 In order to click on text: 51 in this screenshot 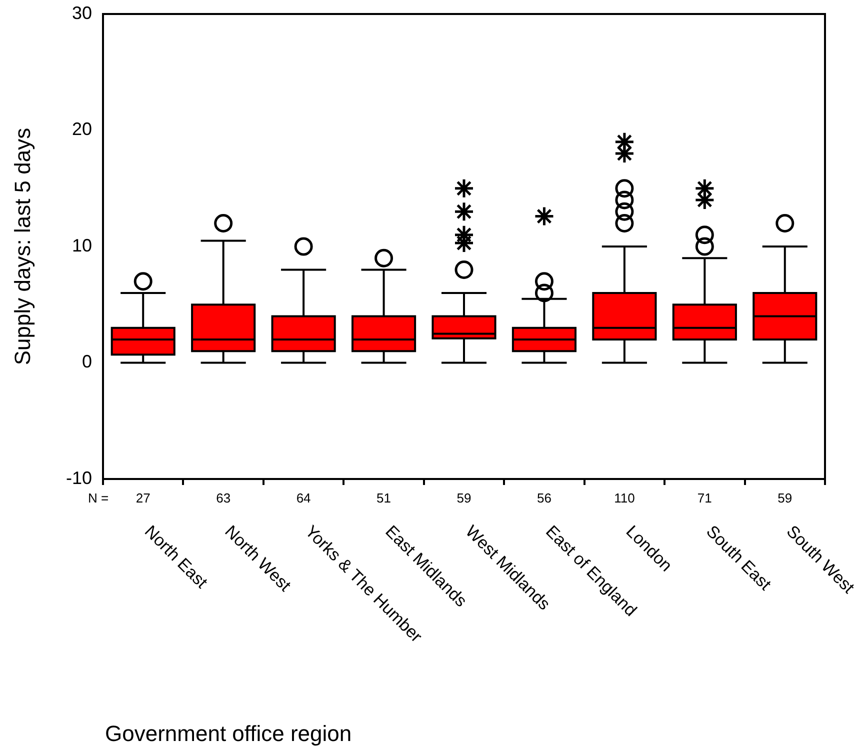, I will do `click(384, 498)`.